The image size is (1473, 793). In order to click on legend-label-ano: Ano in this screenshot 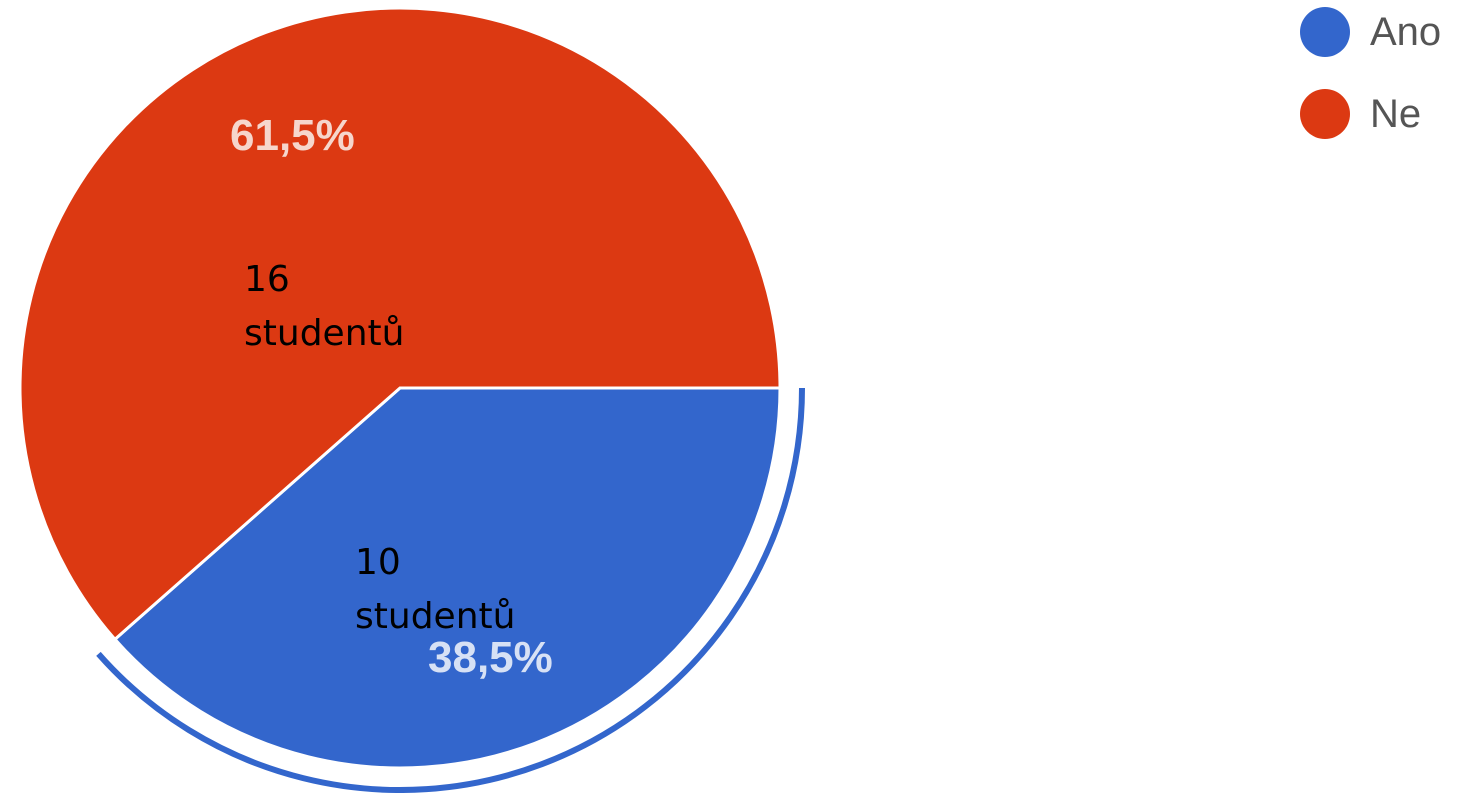, I will do `click(1406, 32)`.